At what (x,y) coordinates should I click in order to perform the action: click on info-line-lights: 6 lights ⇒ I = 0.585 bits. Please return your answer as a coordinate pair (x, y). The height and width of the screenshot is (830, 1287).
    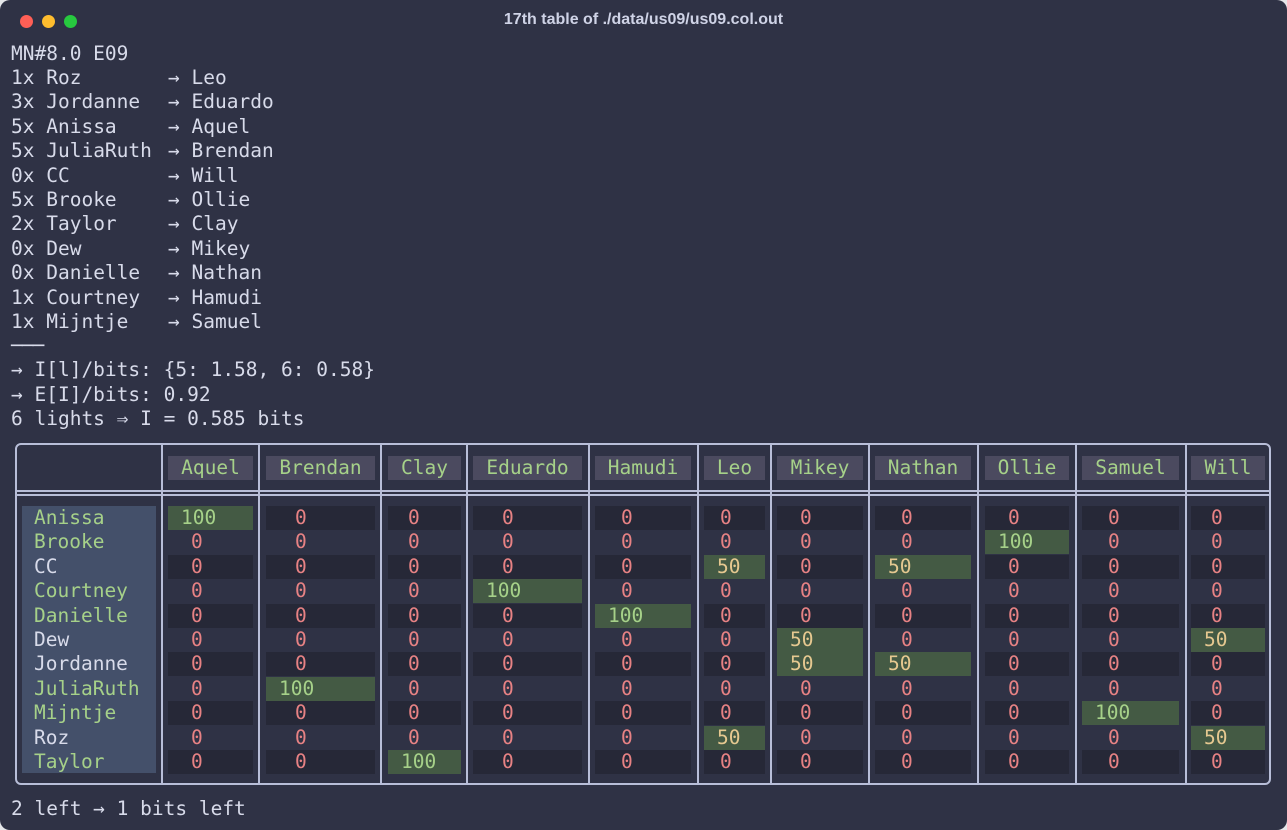
    Looking at the image, I should click on (158, 418).